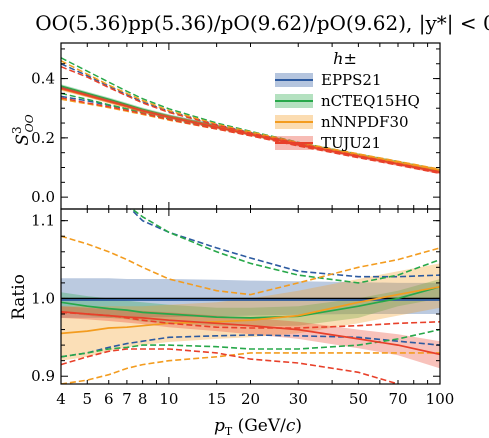  I want to click on ncteq15hq-ratio-band, so click(250, 303).